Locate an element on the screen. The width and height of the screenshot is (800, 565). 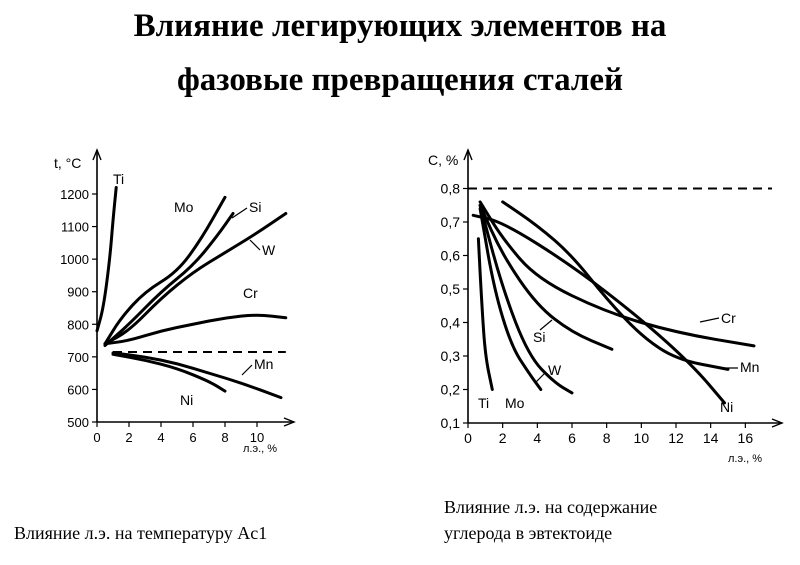
page-title-line-2: фазовые превращения сталей is located at coordinates (400, 80).